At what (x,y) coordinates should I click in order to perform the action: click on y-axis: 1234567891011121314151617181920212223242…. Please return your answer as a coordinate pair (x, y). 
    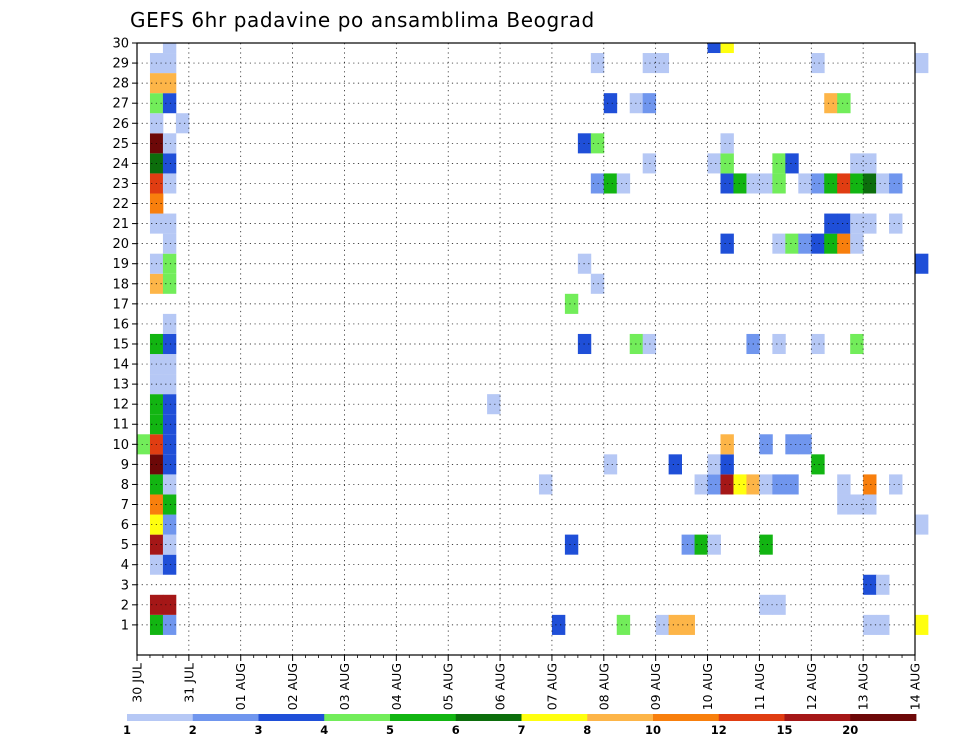
    Looking at the image, I should click on (124, 335).